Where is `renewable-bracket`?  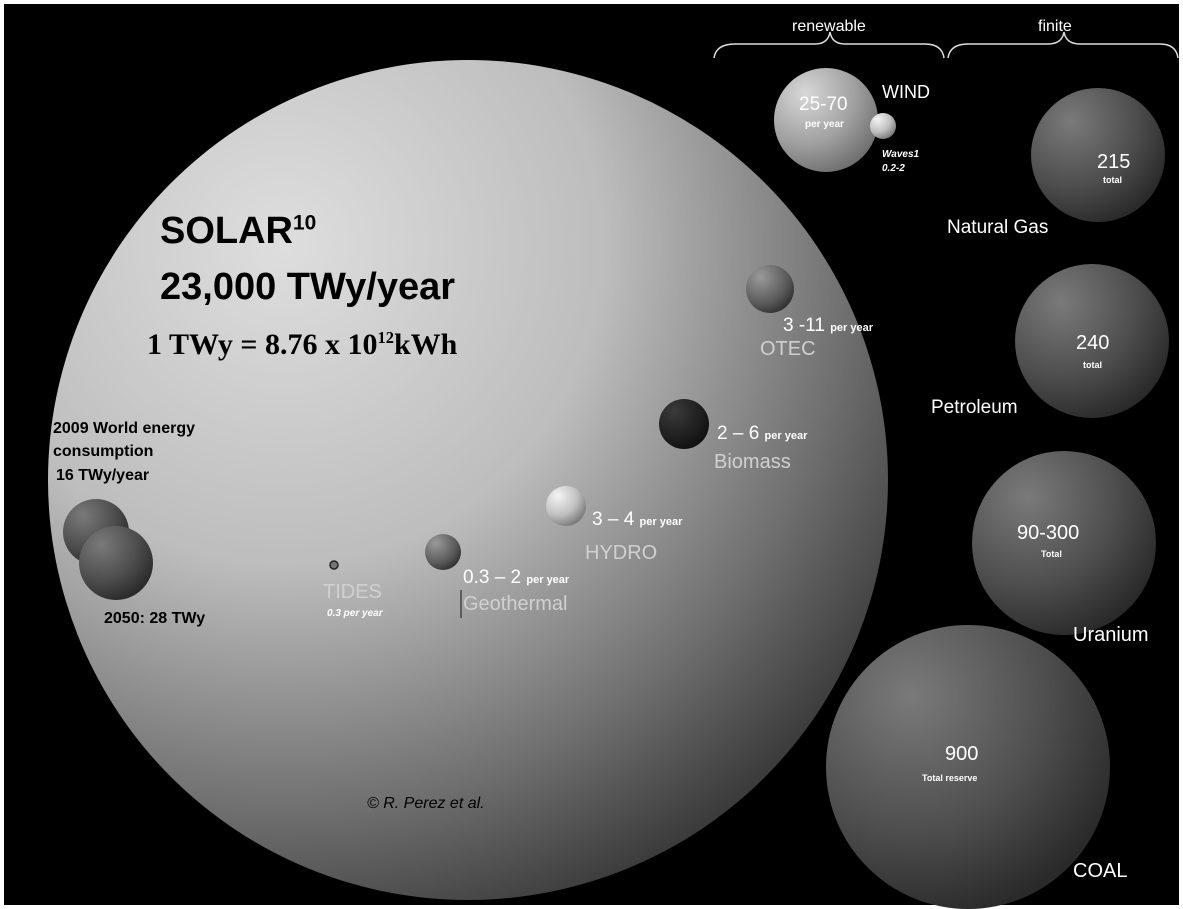
renewable-bracket is located at coordinates (829, 45).